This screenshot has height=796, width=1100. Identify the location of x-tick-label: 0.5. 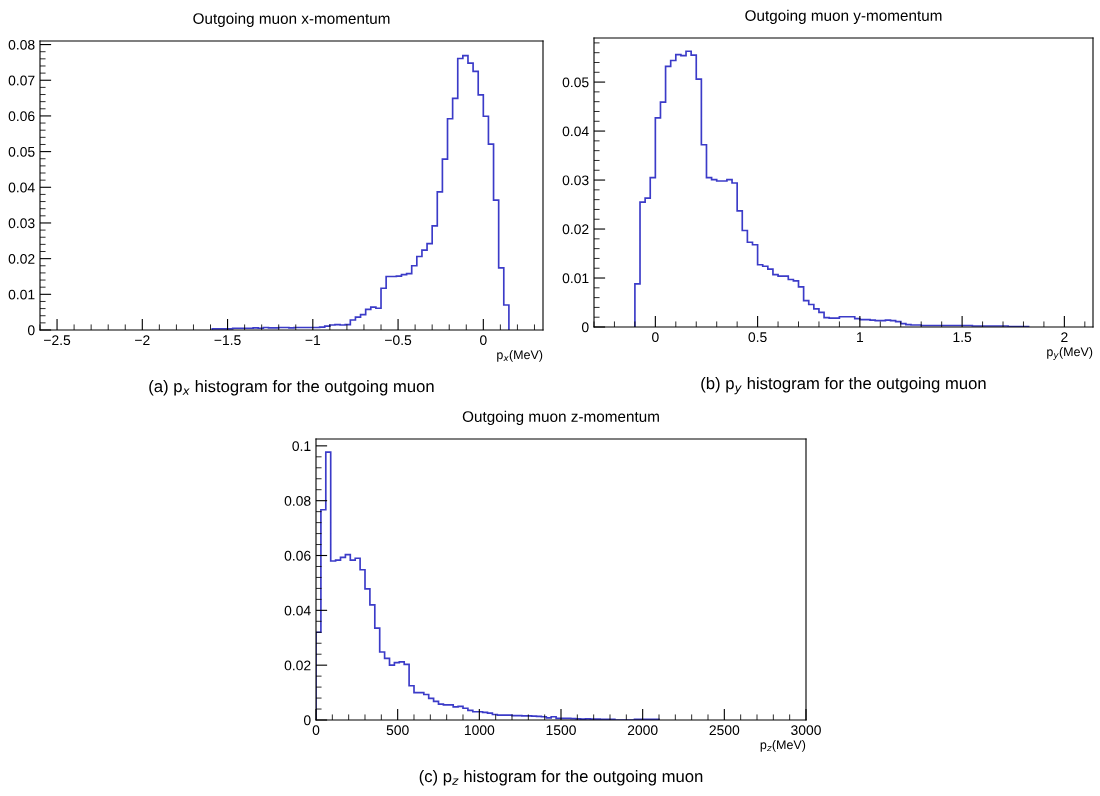
(757, 337).